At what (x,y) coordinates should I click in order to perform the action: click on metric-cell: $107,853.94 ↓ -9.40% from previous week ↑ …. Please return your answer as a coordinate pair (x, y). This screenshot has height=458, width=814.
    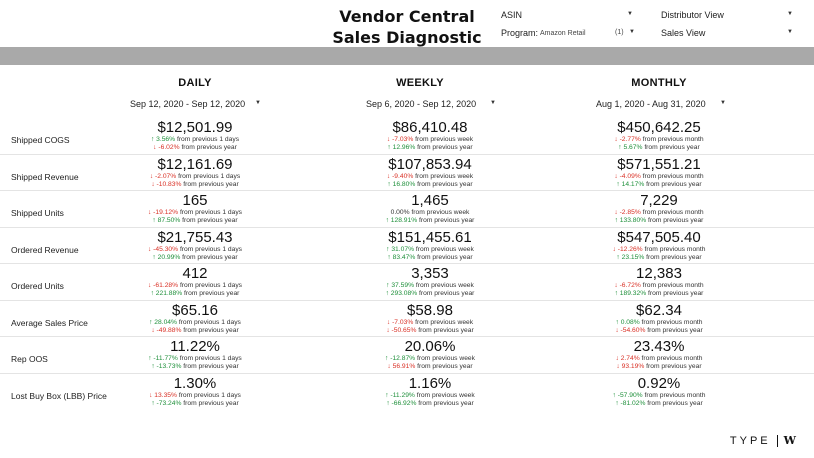
    Looking at the image, I should click on (430, 172).